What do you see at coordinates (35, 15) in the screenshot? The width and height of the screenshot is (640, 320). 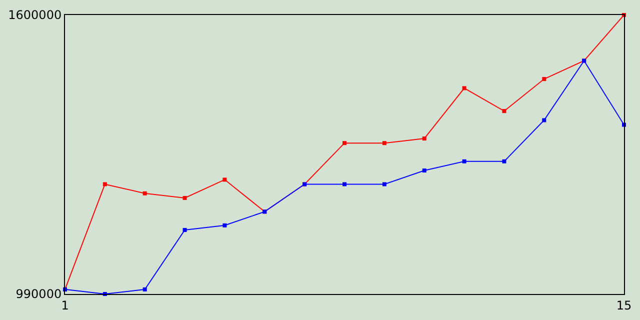 I see `y-tick-label: 1600000` at bounding box center [35, 15].